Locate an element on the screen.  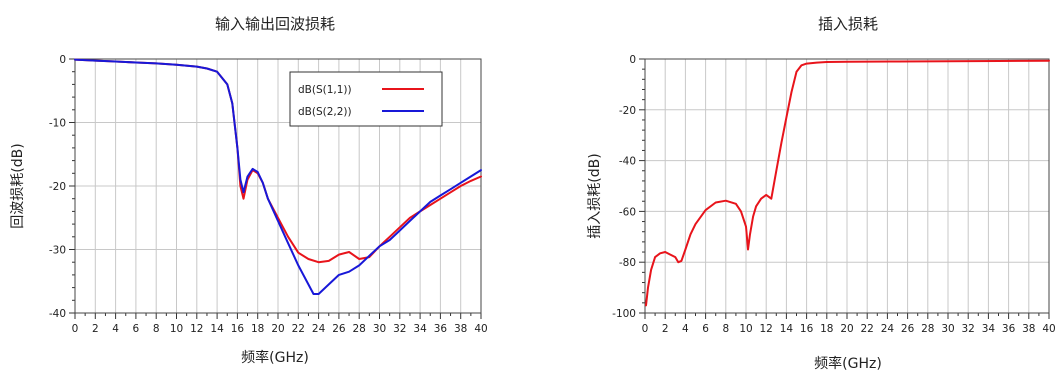
chart2-xtick-label: 28 is located at coordinates (927, 329).